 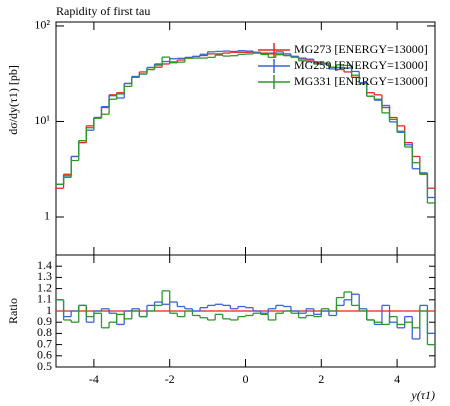 What do you see at coordinates (44, 299) in the screenshot?
I see `ratio-y-tick-label: 1.1` at bounding box center [44, 299].